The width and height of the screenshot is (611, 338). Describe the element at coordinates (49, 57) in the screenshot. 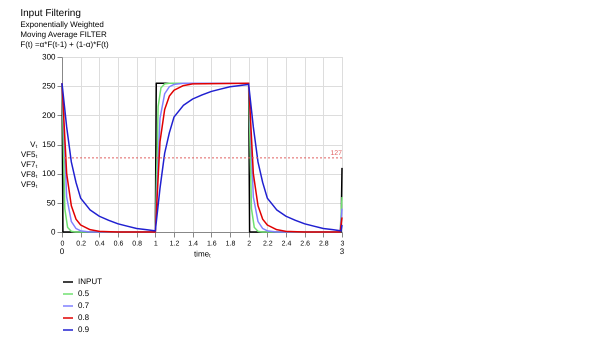

I see `y-tick-label: 300` at that location.